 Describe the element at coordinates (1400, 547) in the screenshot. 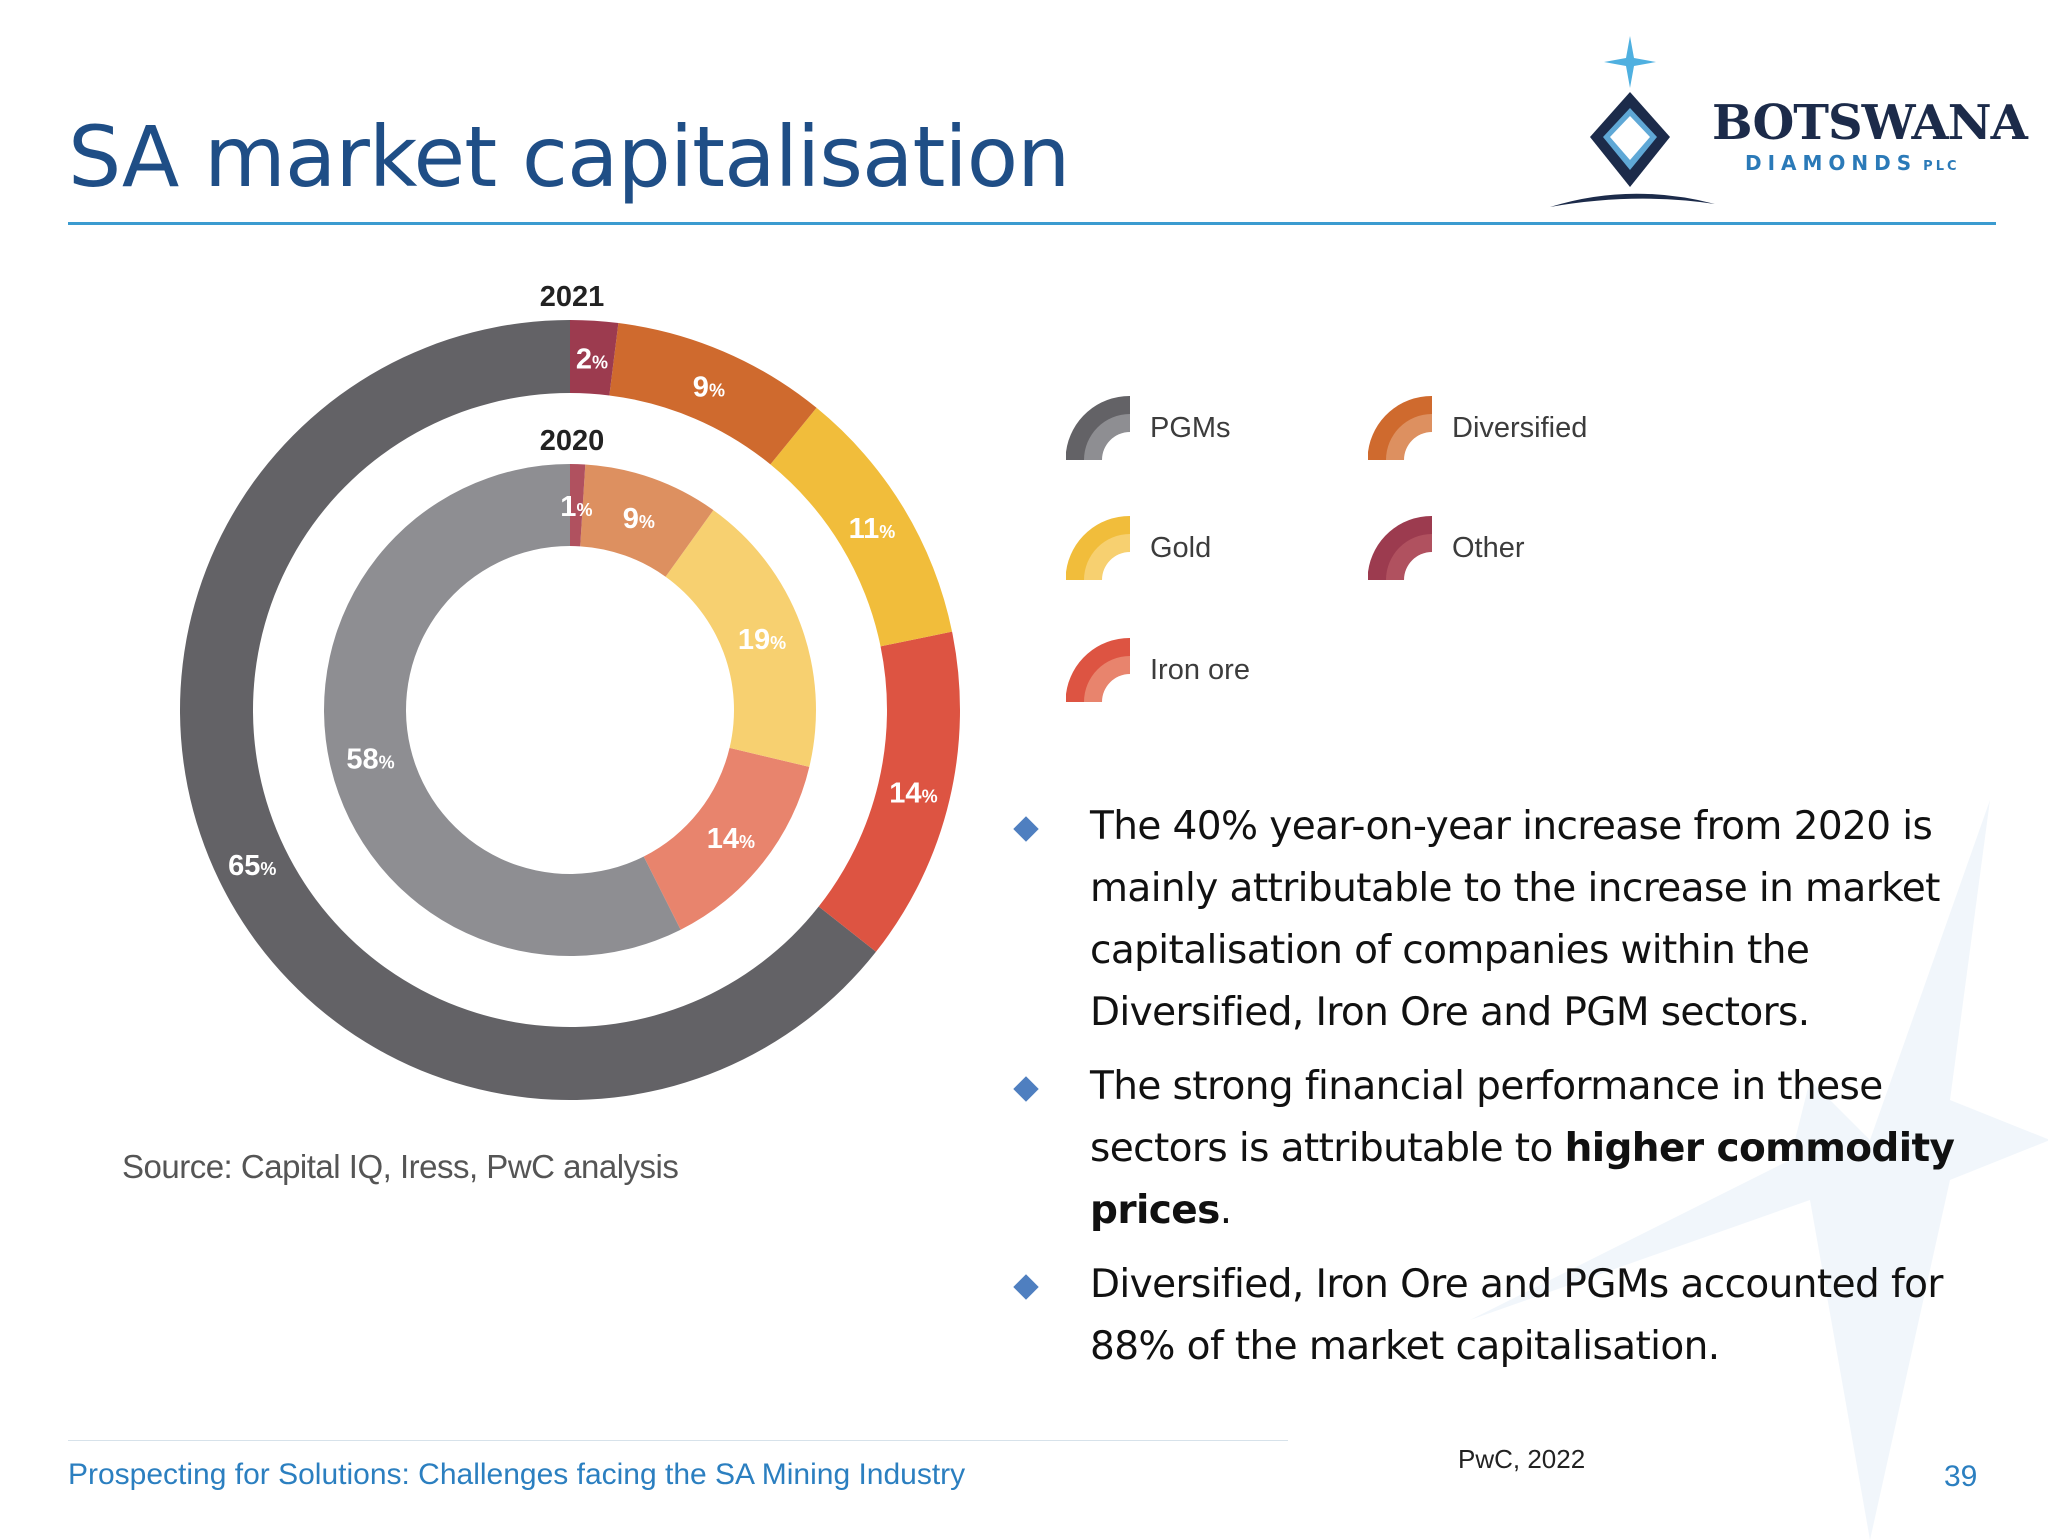

I see `legend-swatch-other` at that location.